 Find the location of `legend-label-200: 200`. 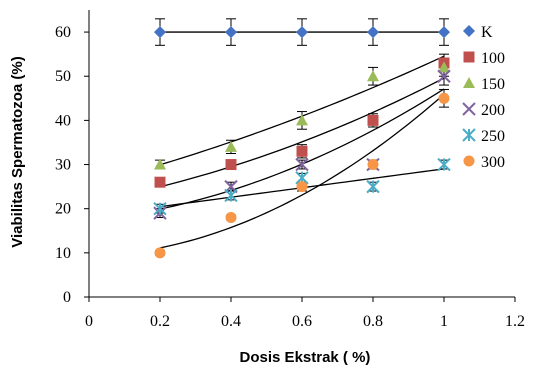

legend-label-200: 200 is located at coordinates (493, 110).